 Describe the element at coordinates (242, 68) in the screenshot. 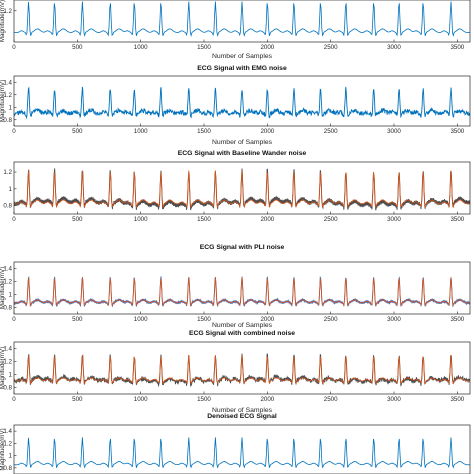

I see `panel-title: ECG Signal with EMG noise` at that location.